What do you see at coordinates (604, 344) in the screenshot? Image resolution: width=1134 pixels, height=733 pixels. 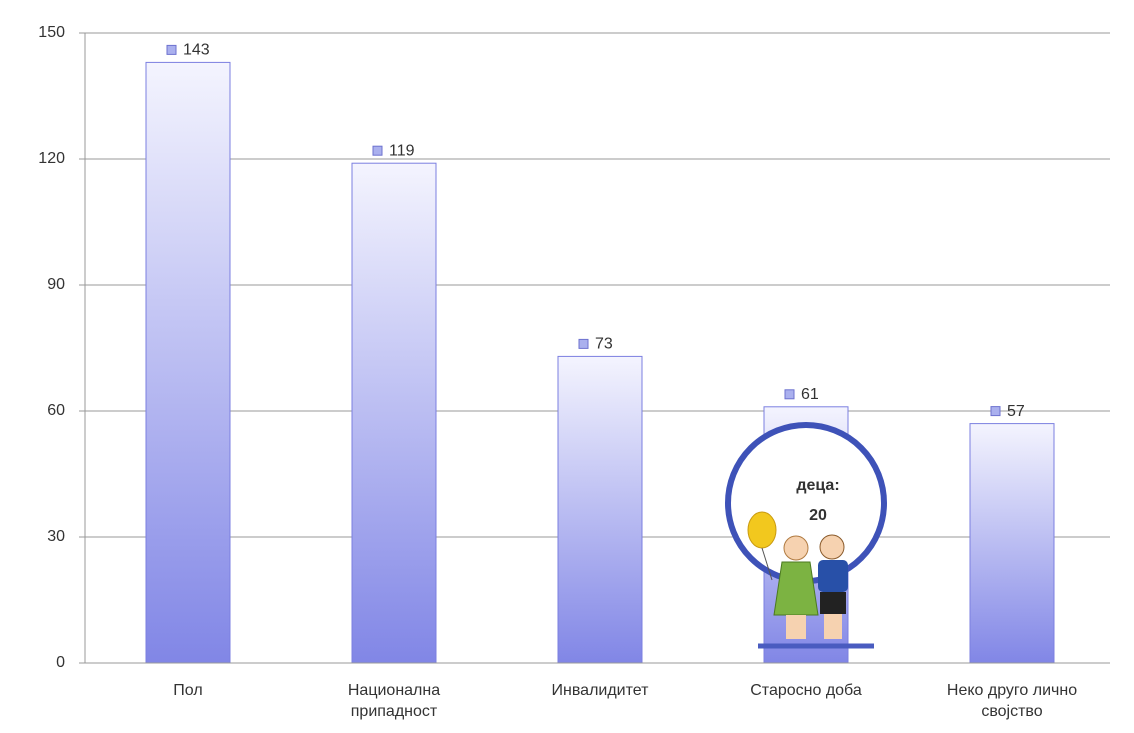 I see `value-label: 73` at bounding box center [604, 344].